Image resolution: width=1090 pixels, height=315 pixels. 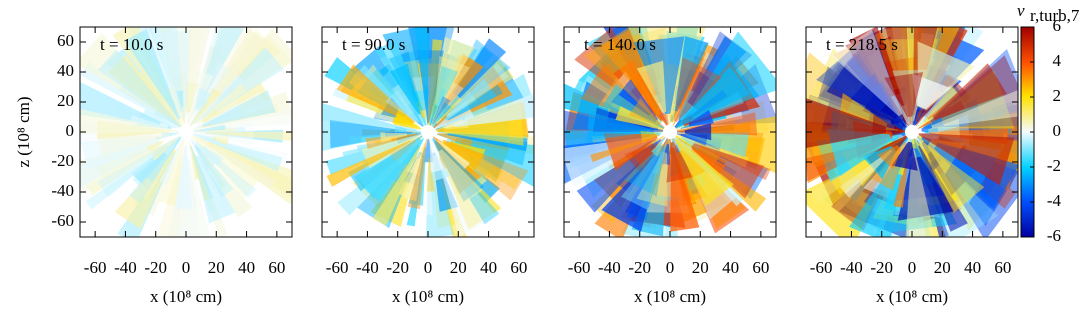 What do you see at coordinates (1057, 60) in the screenshot?
I see `colorbar-tick-label: 4` at bounding box center [1057, 60].